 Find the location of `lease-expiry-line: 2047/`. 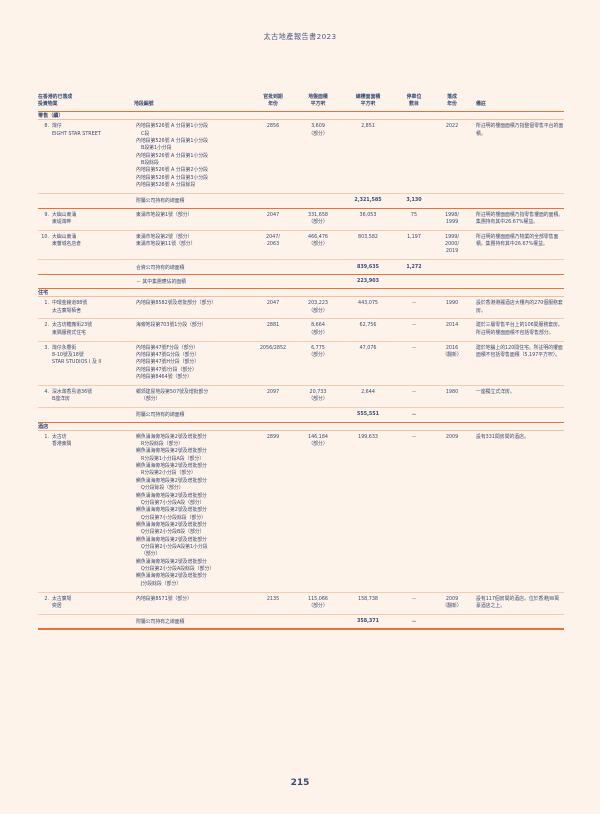

lease-expiry-line: 2047/ is located at coordinates (273, 236).